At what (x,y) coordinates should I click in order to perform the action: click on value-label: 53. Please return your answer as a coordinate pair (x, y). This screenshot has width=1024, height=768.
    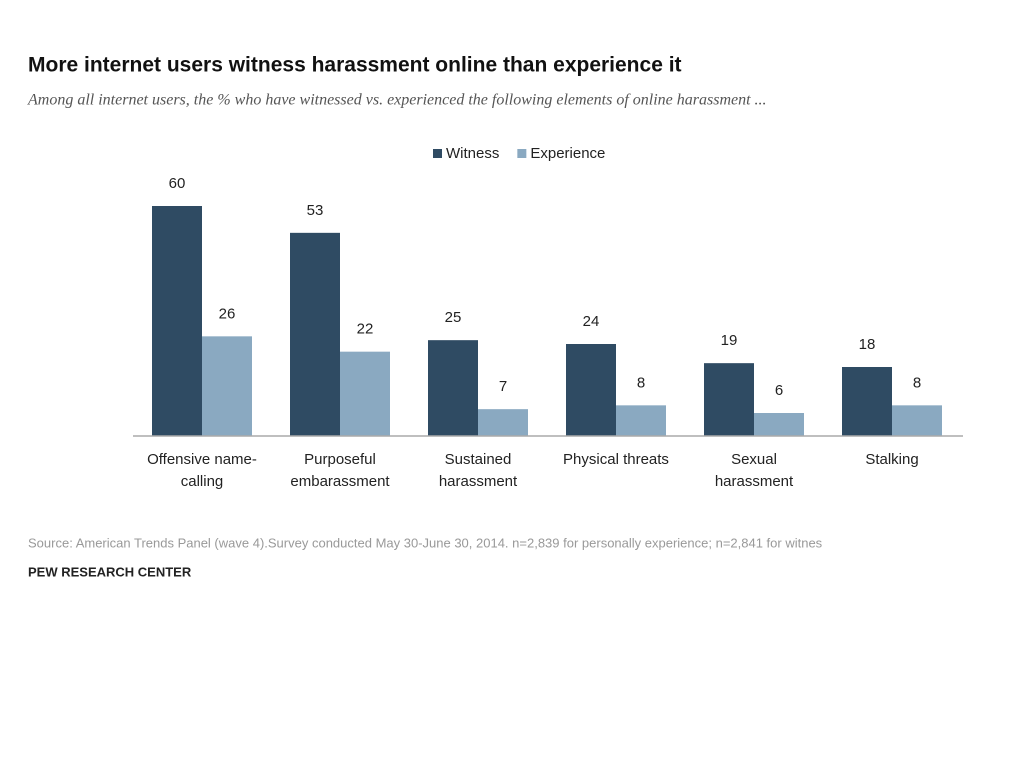
    Looking at the image, I should click on (315, 210).